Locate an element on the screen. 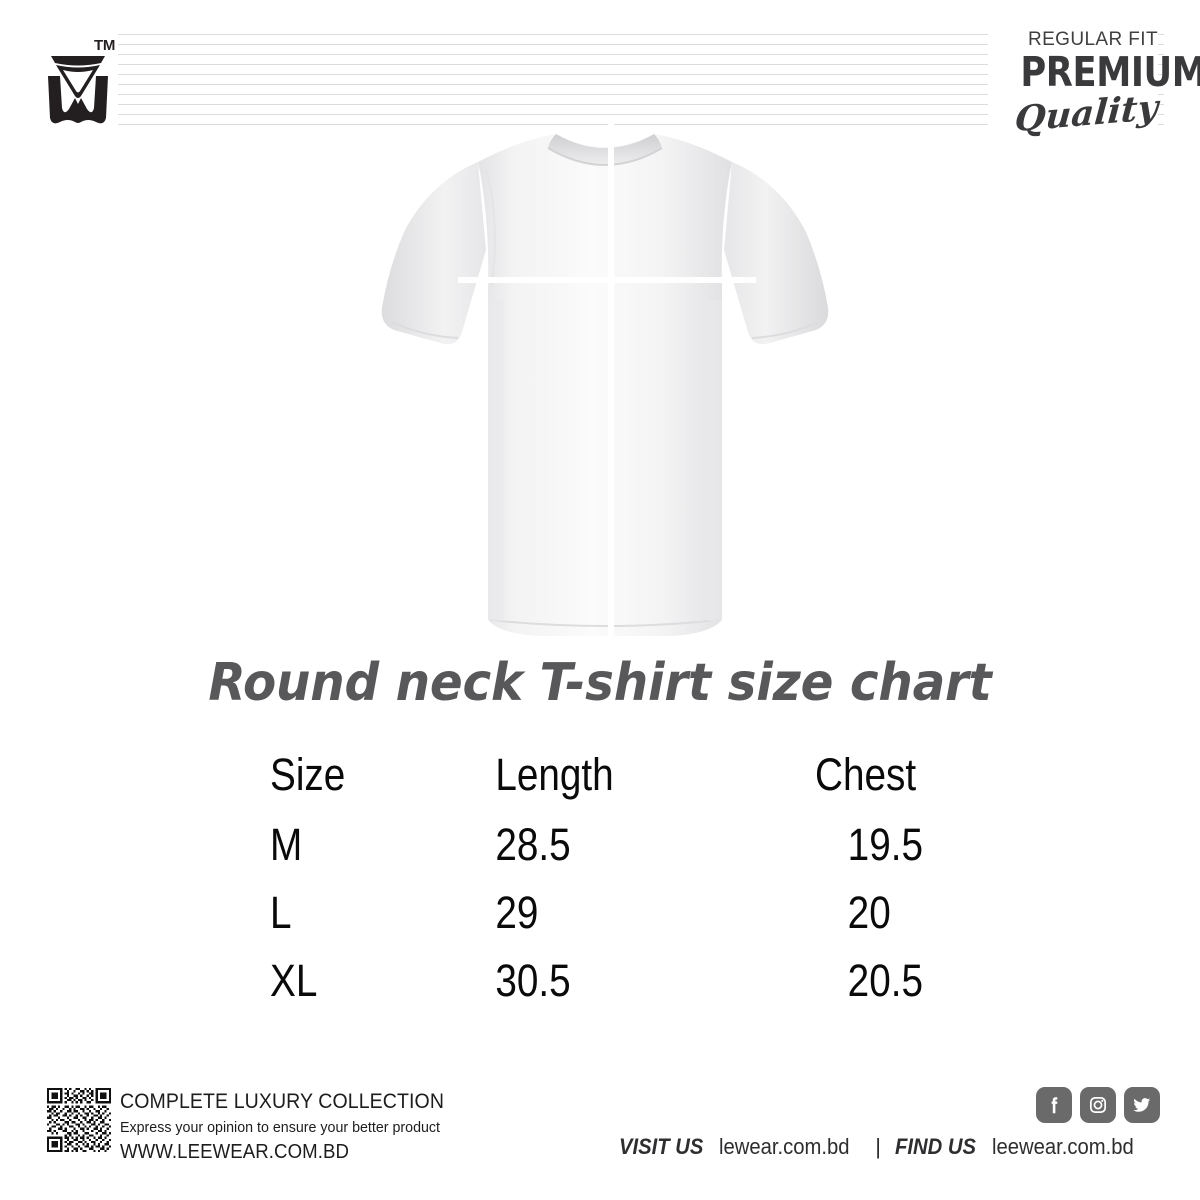  cell-length: 28.5 is located at coordinates (533, 844).